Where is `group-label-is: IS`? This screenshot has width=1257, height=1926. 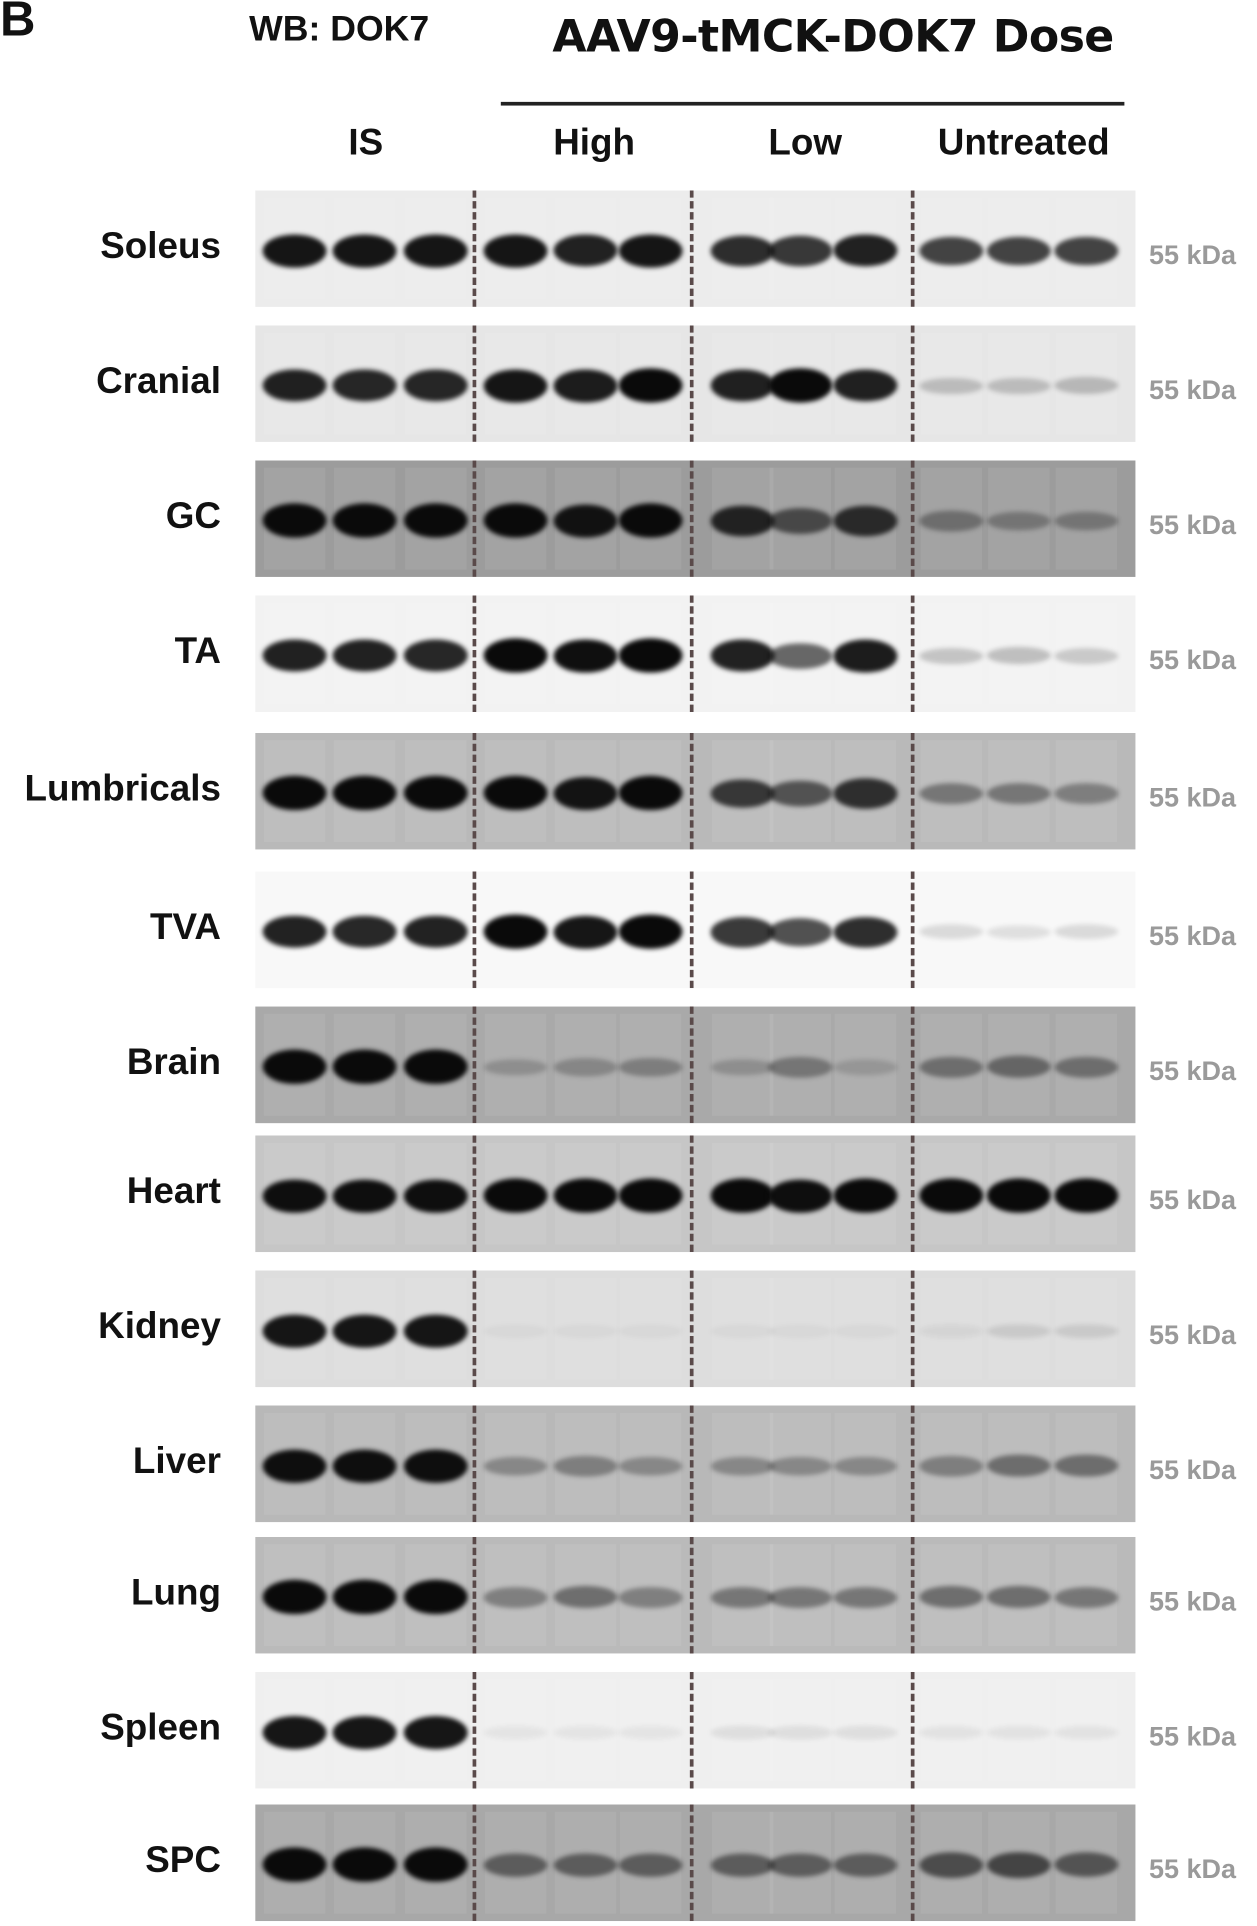
group-label-is: IS is located at coordinates (366, 143).